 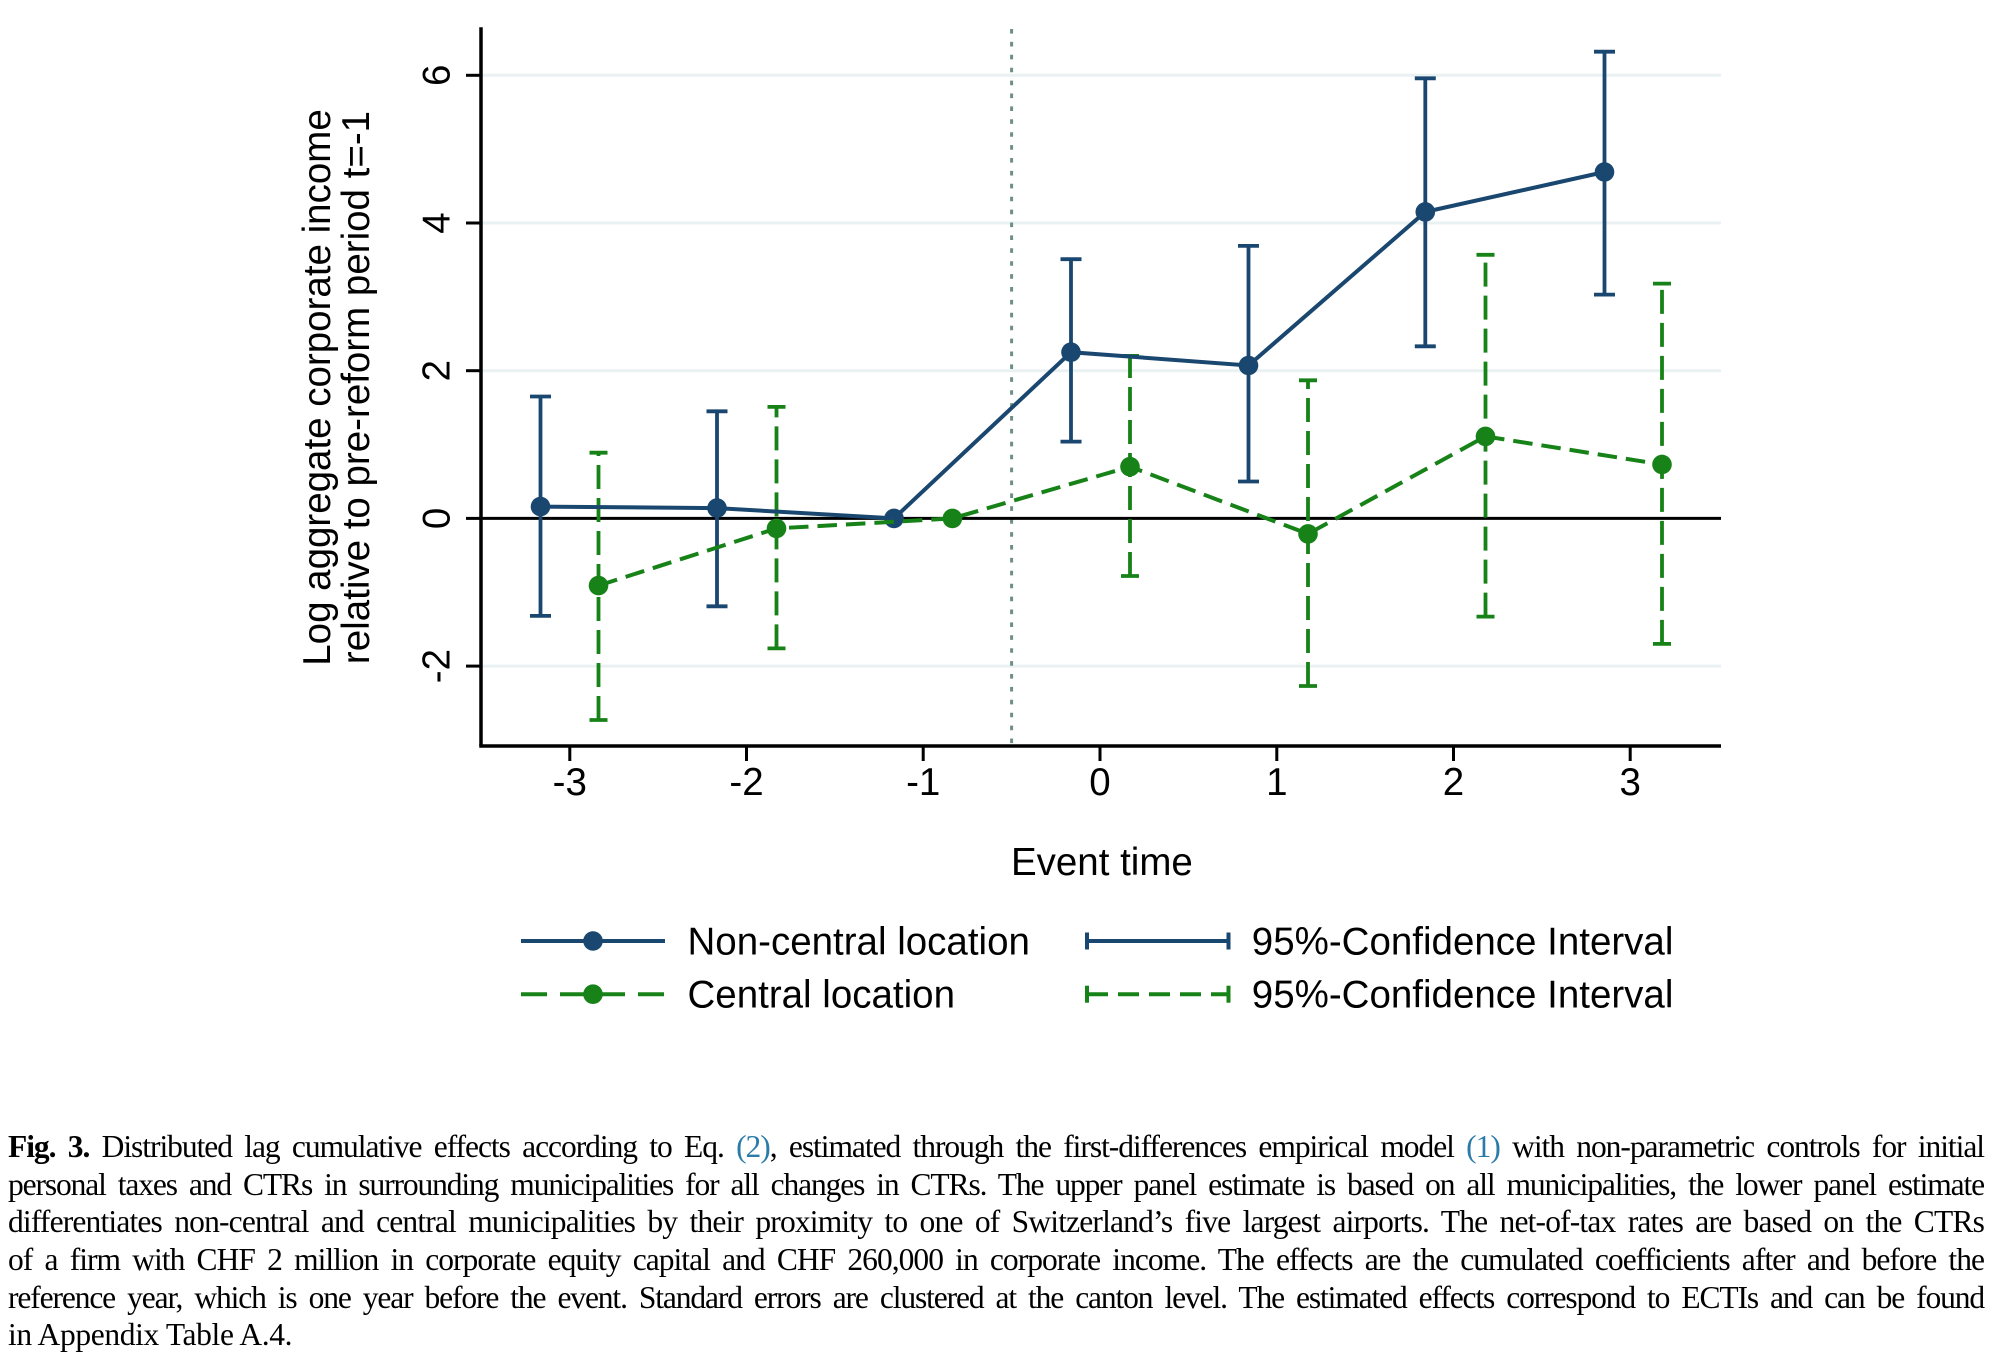 What do you see at coordinates (1629, 782) in the screenshot?
I see `svg-text: 3` at bounding box center [1629, 782].